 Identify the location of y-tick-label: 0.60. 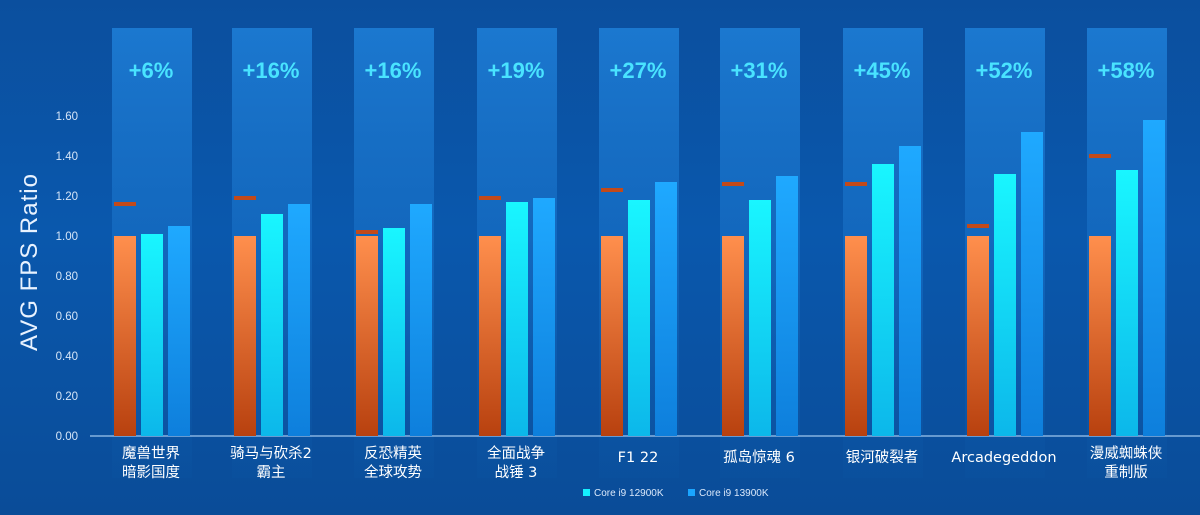
(67, 317).